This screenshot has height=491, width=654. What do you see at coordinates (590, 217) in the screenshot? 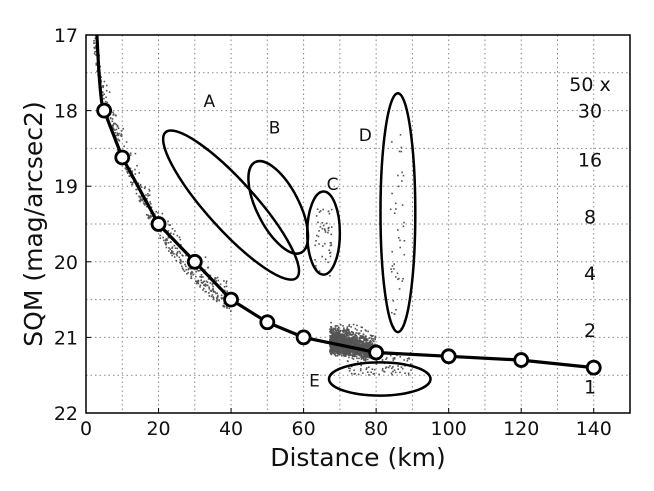
I see `ratio-label: 8` at bounding box center [590, 217].